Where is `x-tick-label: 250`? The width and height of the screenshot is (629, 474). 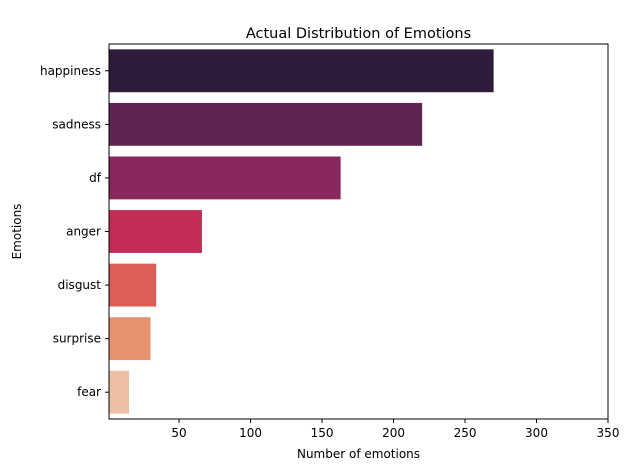
x-tick-label: 250 is located at coordinates (465, 433).